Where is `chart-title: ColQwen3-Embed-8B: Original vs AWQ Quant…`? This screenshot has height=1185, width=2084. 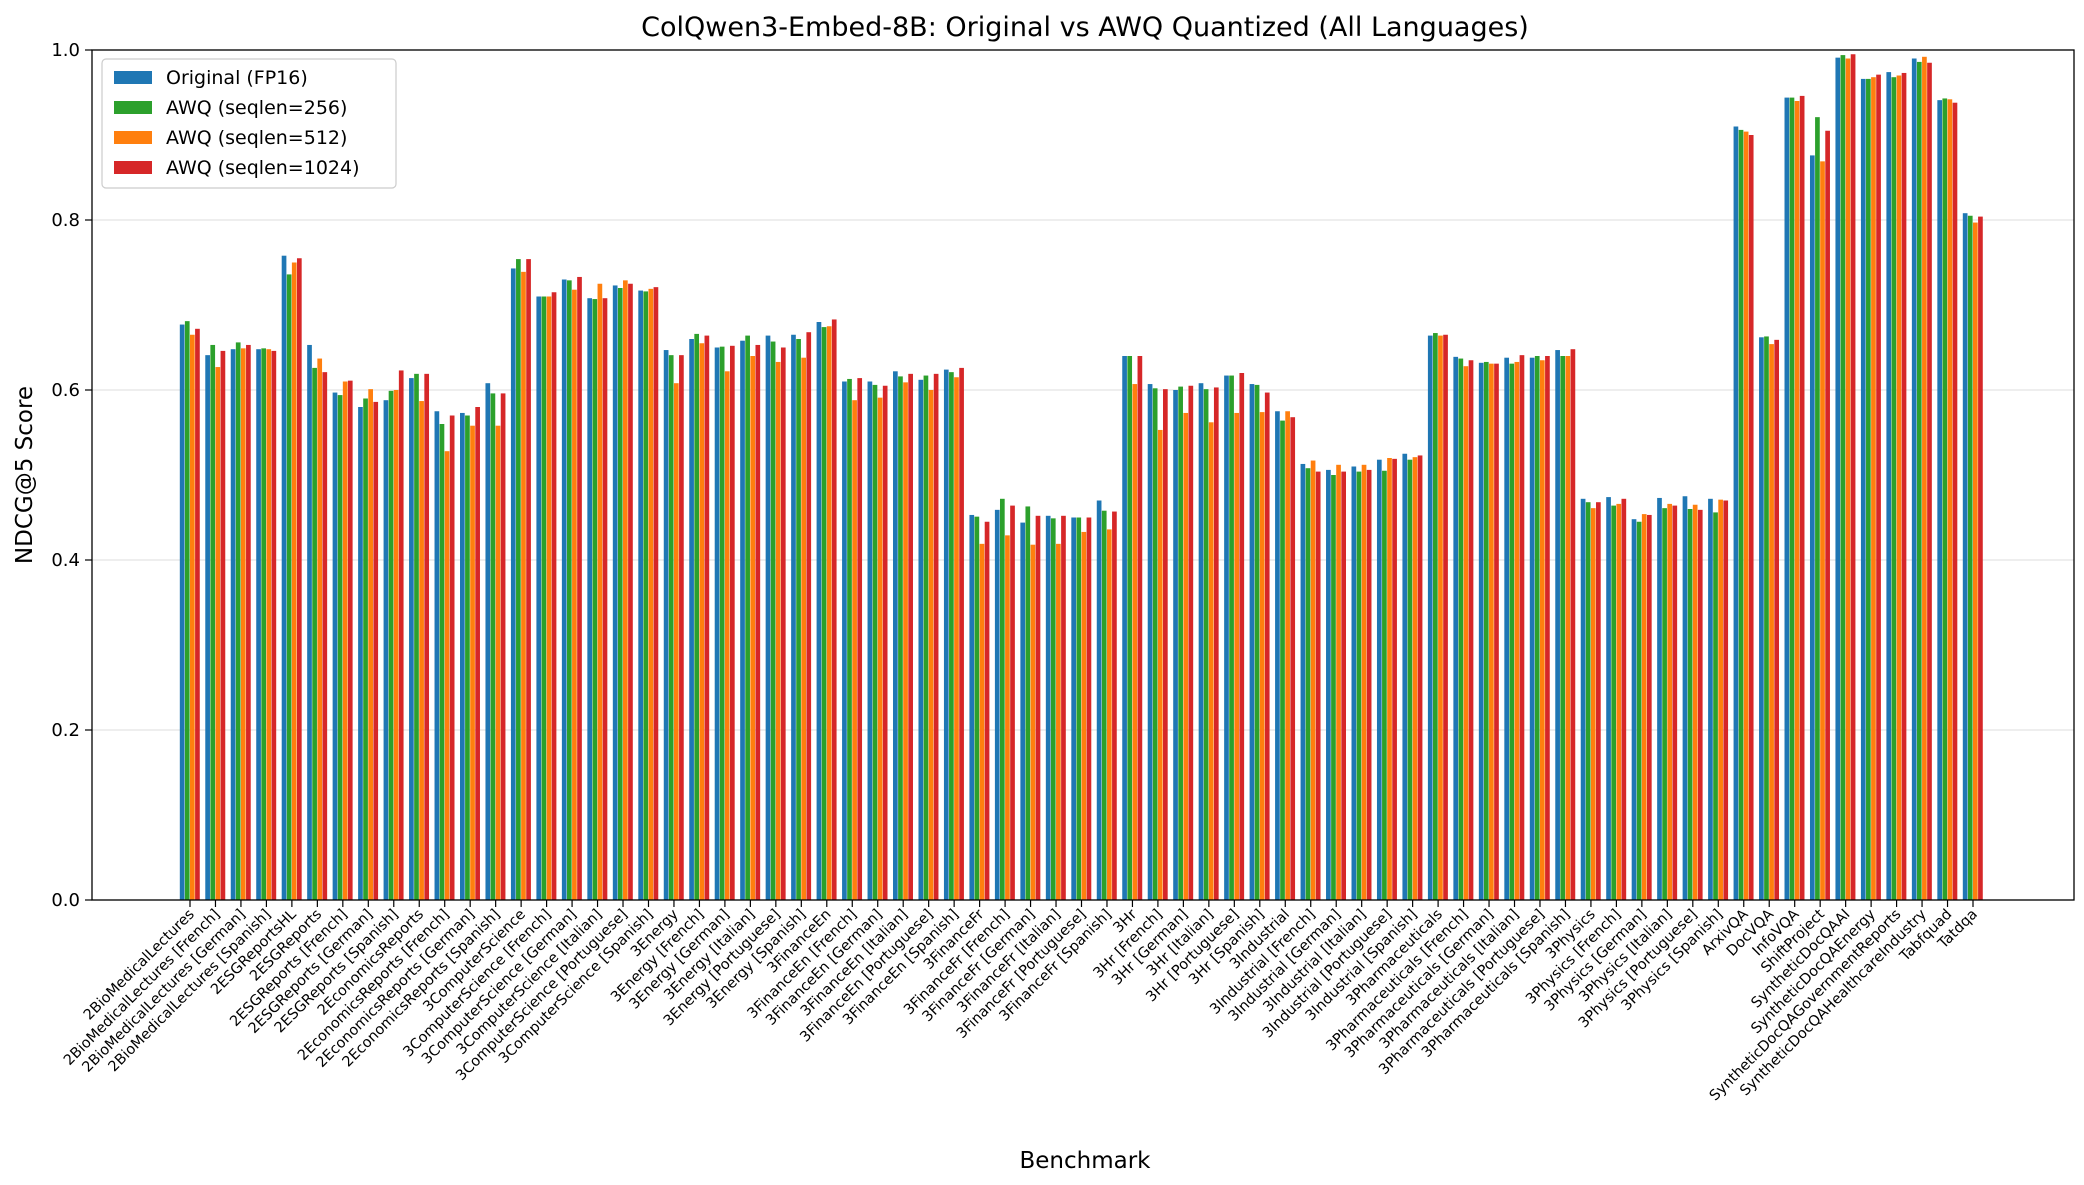
chart-title: ColQwen3-Embed-8B: Original vs AWQ Quant… is located at coordinates (1085, 27).